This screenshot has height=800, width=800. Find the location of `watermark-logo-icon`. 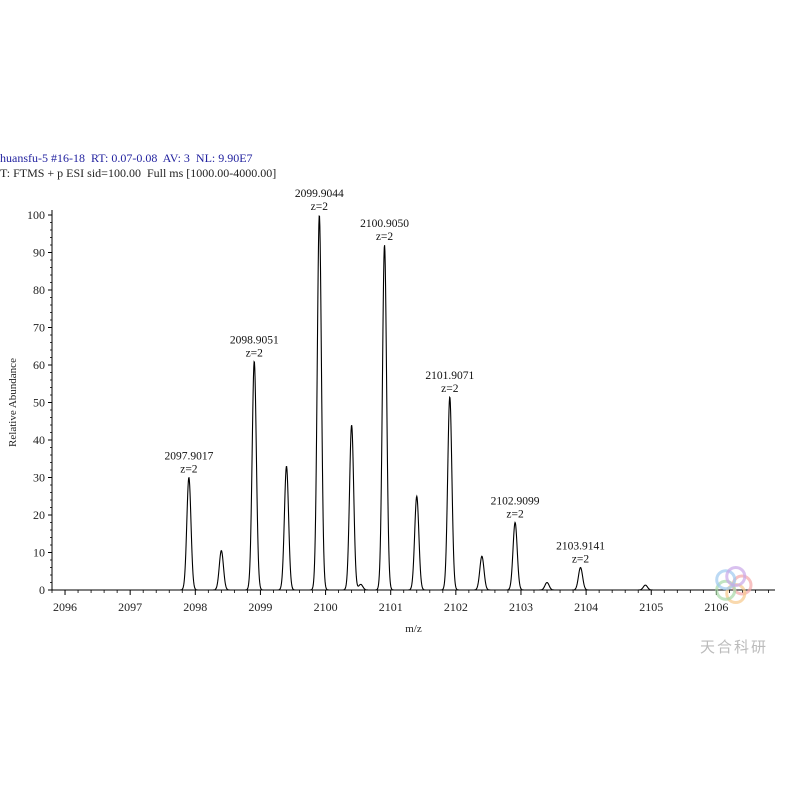

watermark-logo-icon is located at coordinates (734, 585).